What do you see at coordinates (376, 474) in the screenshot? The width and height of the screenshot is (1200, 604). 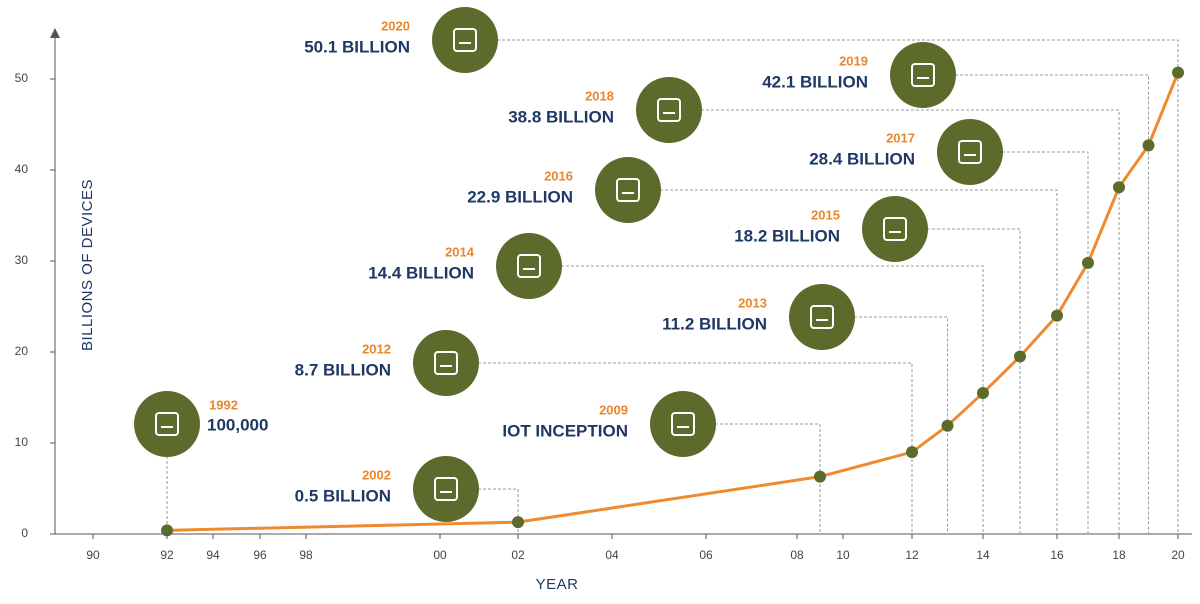 I see `annotation-year: 2002` at bounding box center [376, 474].